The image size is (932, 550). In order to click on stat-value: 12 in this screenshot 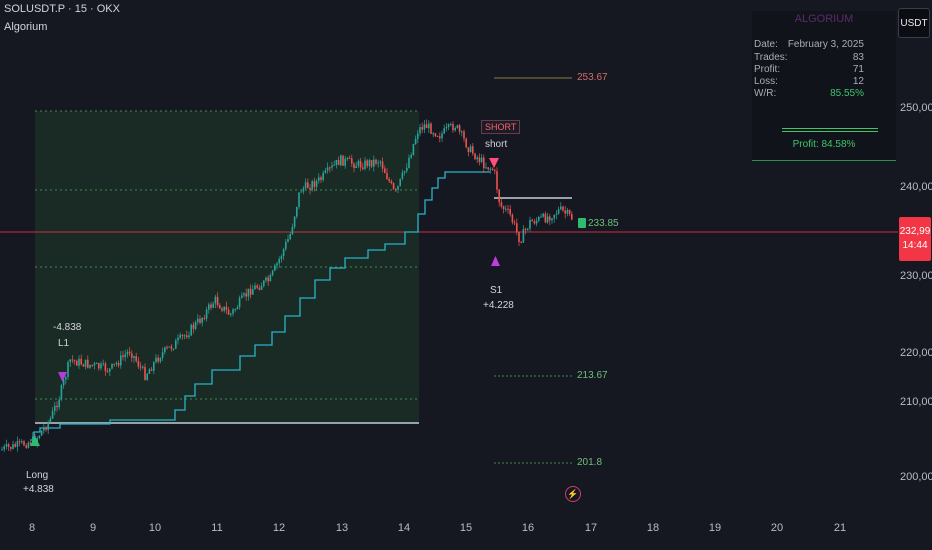, I will do `click(858, 81)`.